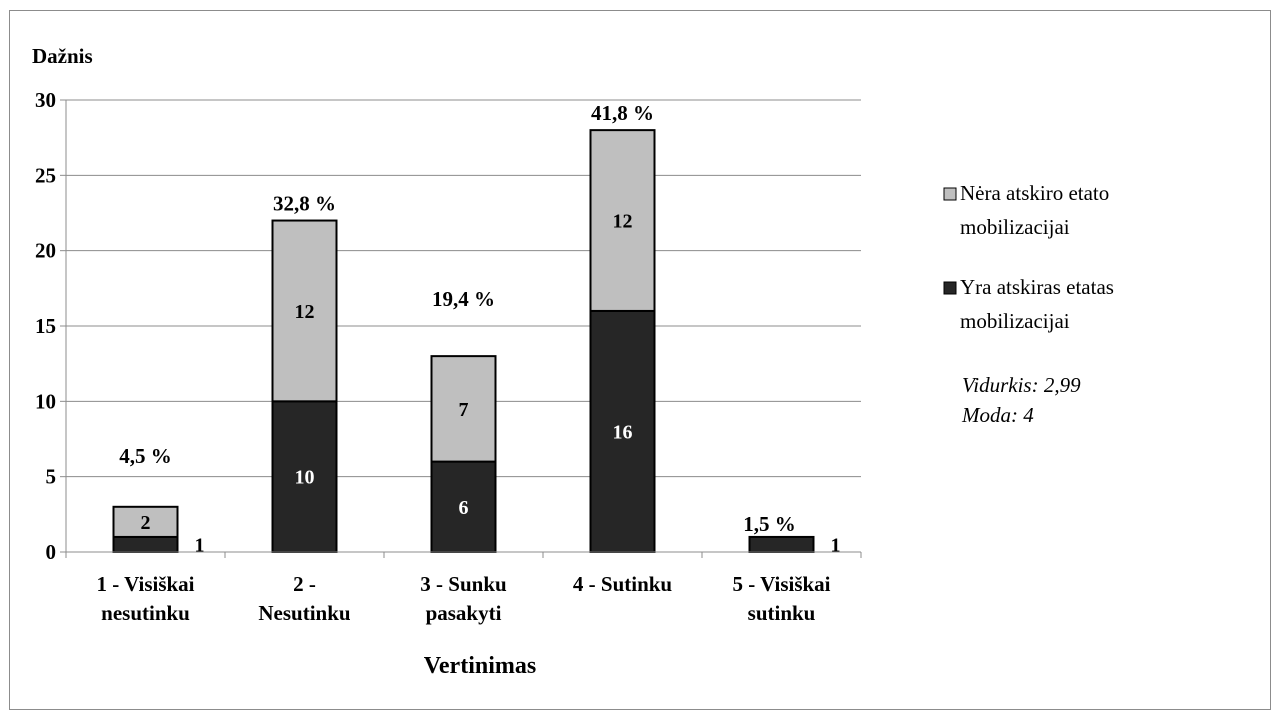 This screenshot has width=1279, height=710. I want to click on x-category-label: 4 - Sutinku, so click(623, 584).